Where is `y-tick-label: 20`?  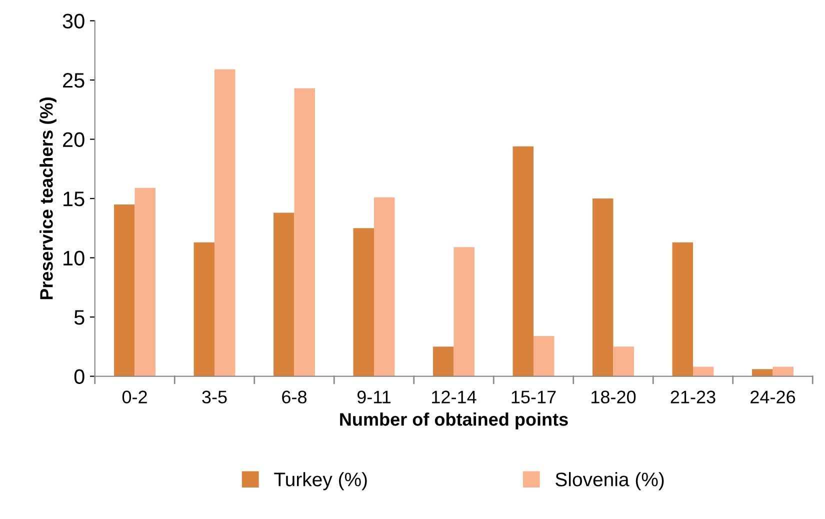 y-tick-label: 20 is located at coordinates (73, 140).